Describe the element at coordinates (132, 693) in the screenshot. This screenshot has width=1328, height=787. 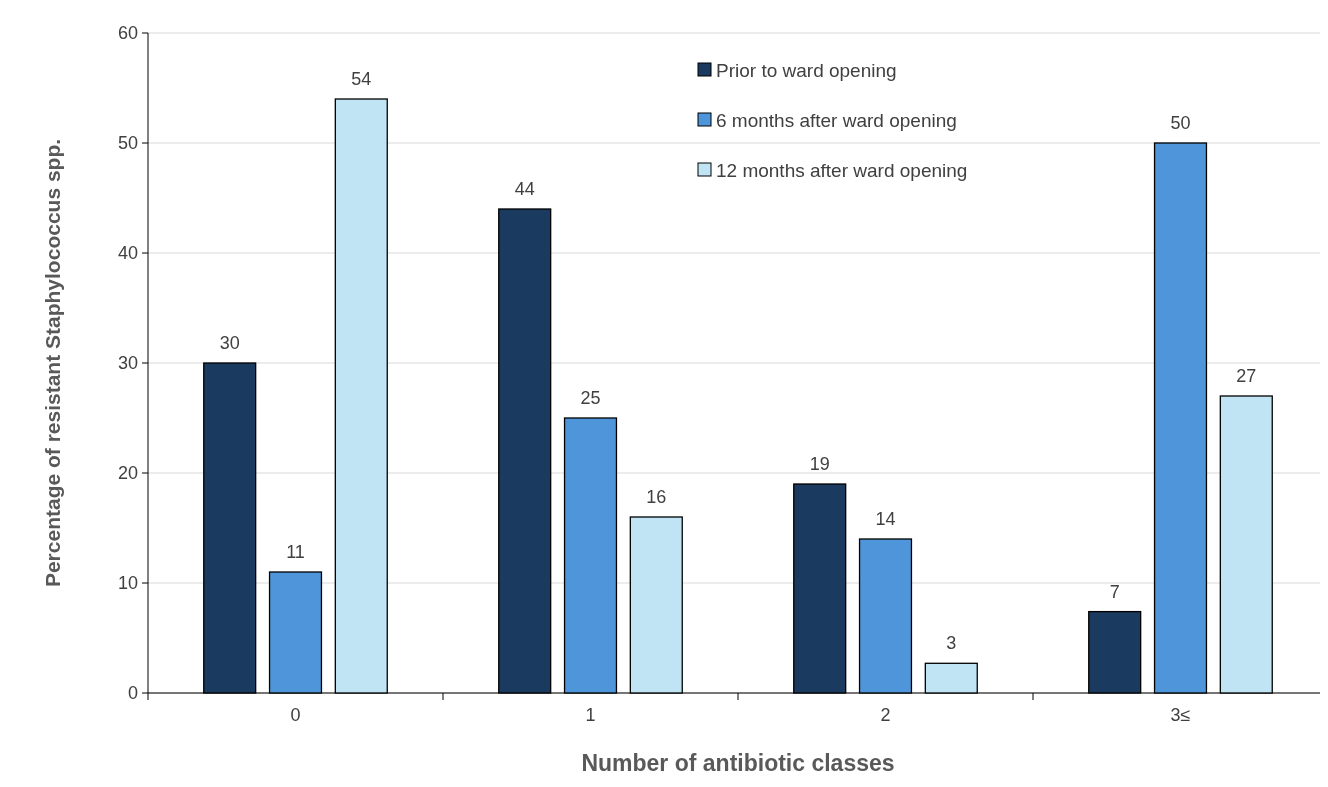
I see `y-tick-label: 0` at that location.